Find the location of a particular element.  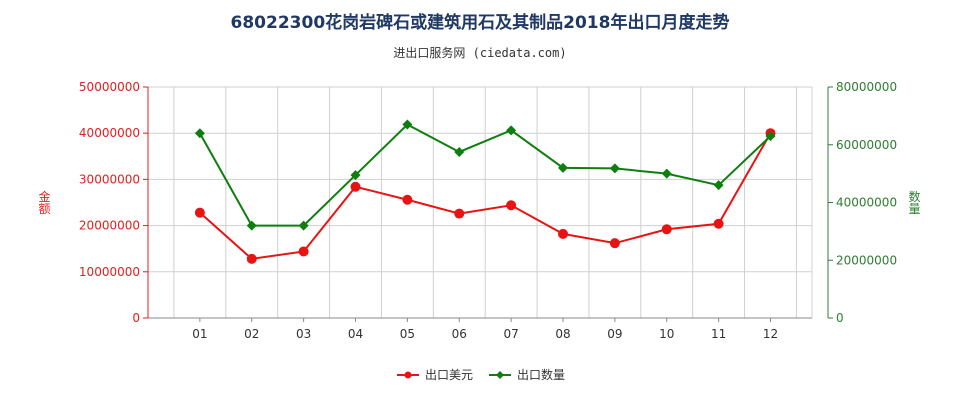

left-tick-label: 20000000 is located at coordinates (109, 226).